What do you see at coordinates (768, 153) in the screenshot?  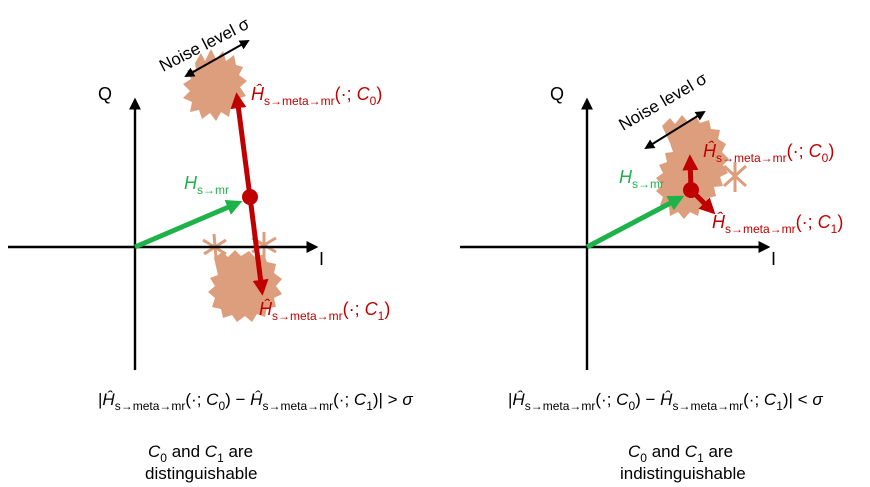 I see `right-hat-c0-label: Ĥs→meta→mr(·; C0)` at bounding box center [768, 153].